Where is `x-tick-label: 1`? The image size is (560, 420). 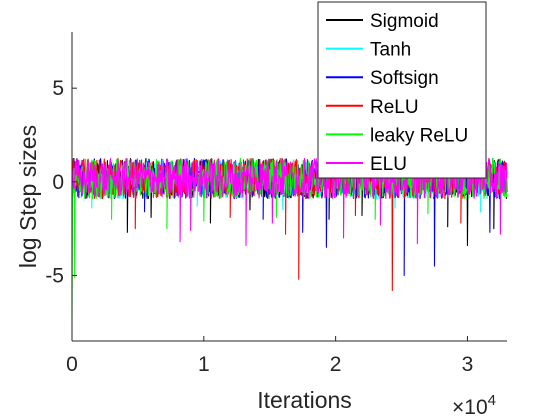 x-tick-label: 1 is located at coordinates (204, 364).